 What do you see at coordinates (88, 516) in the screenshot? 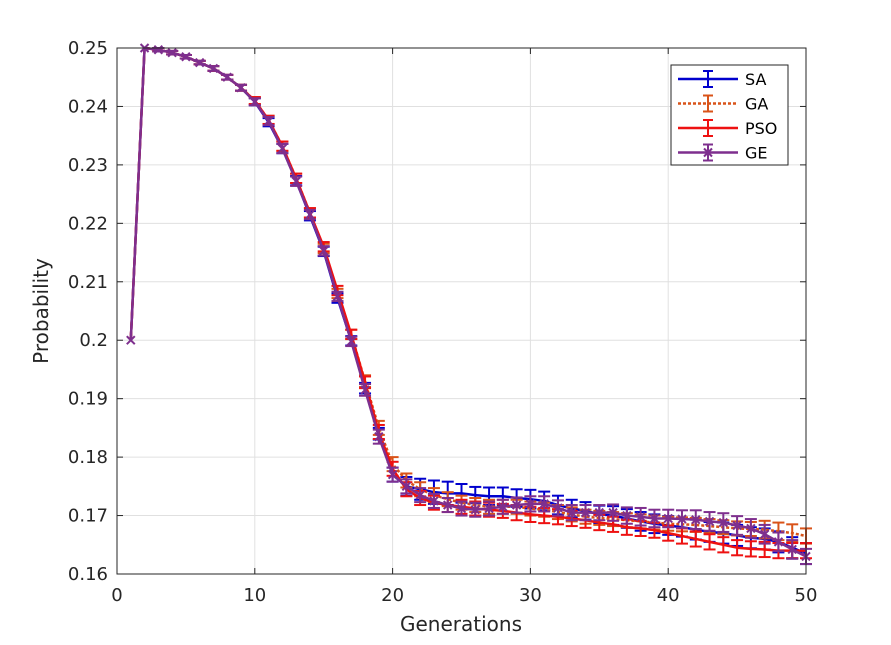
I see `y-tick-label: 0.17` at bounding box center [88, 516].